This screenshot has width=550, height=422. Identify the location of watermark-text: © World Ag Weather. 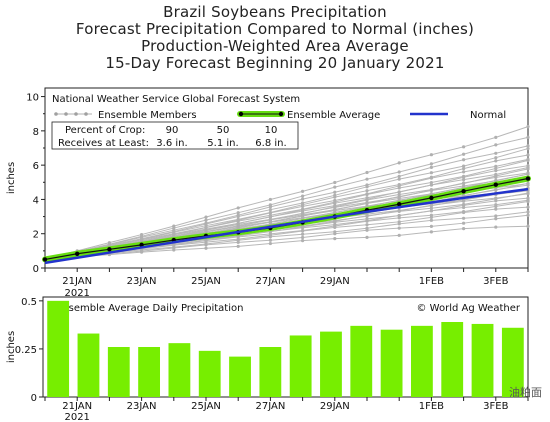
(469, 308).